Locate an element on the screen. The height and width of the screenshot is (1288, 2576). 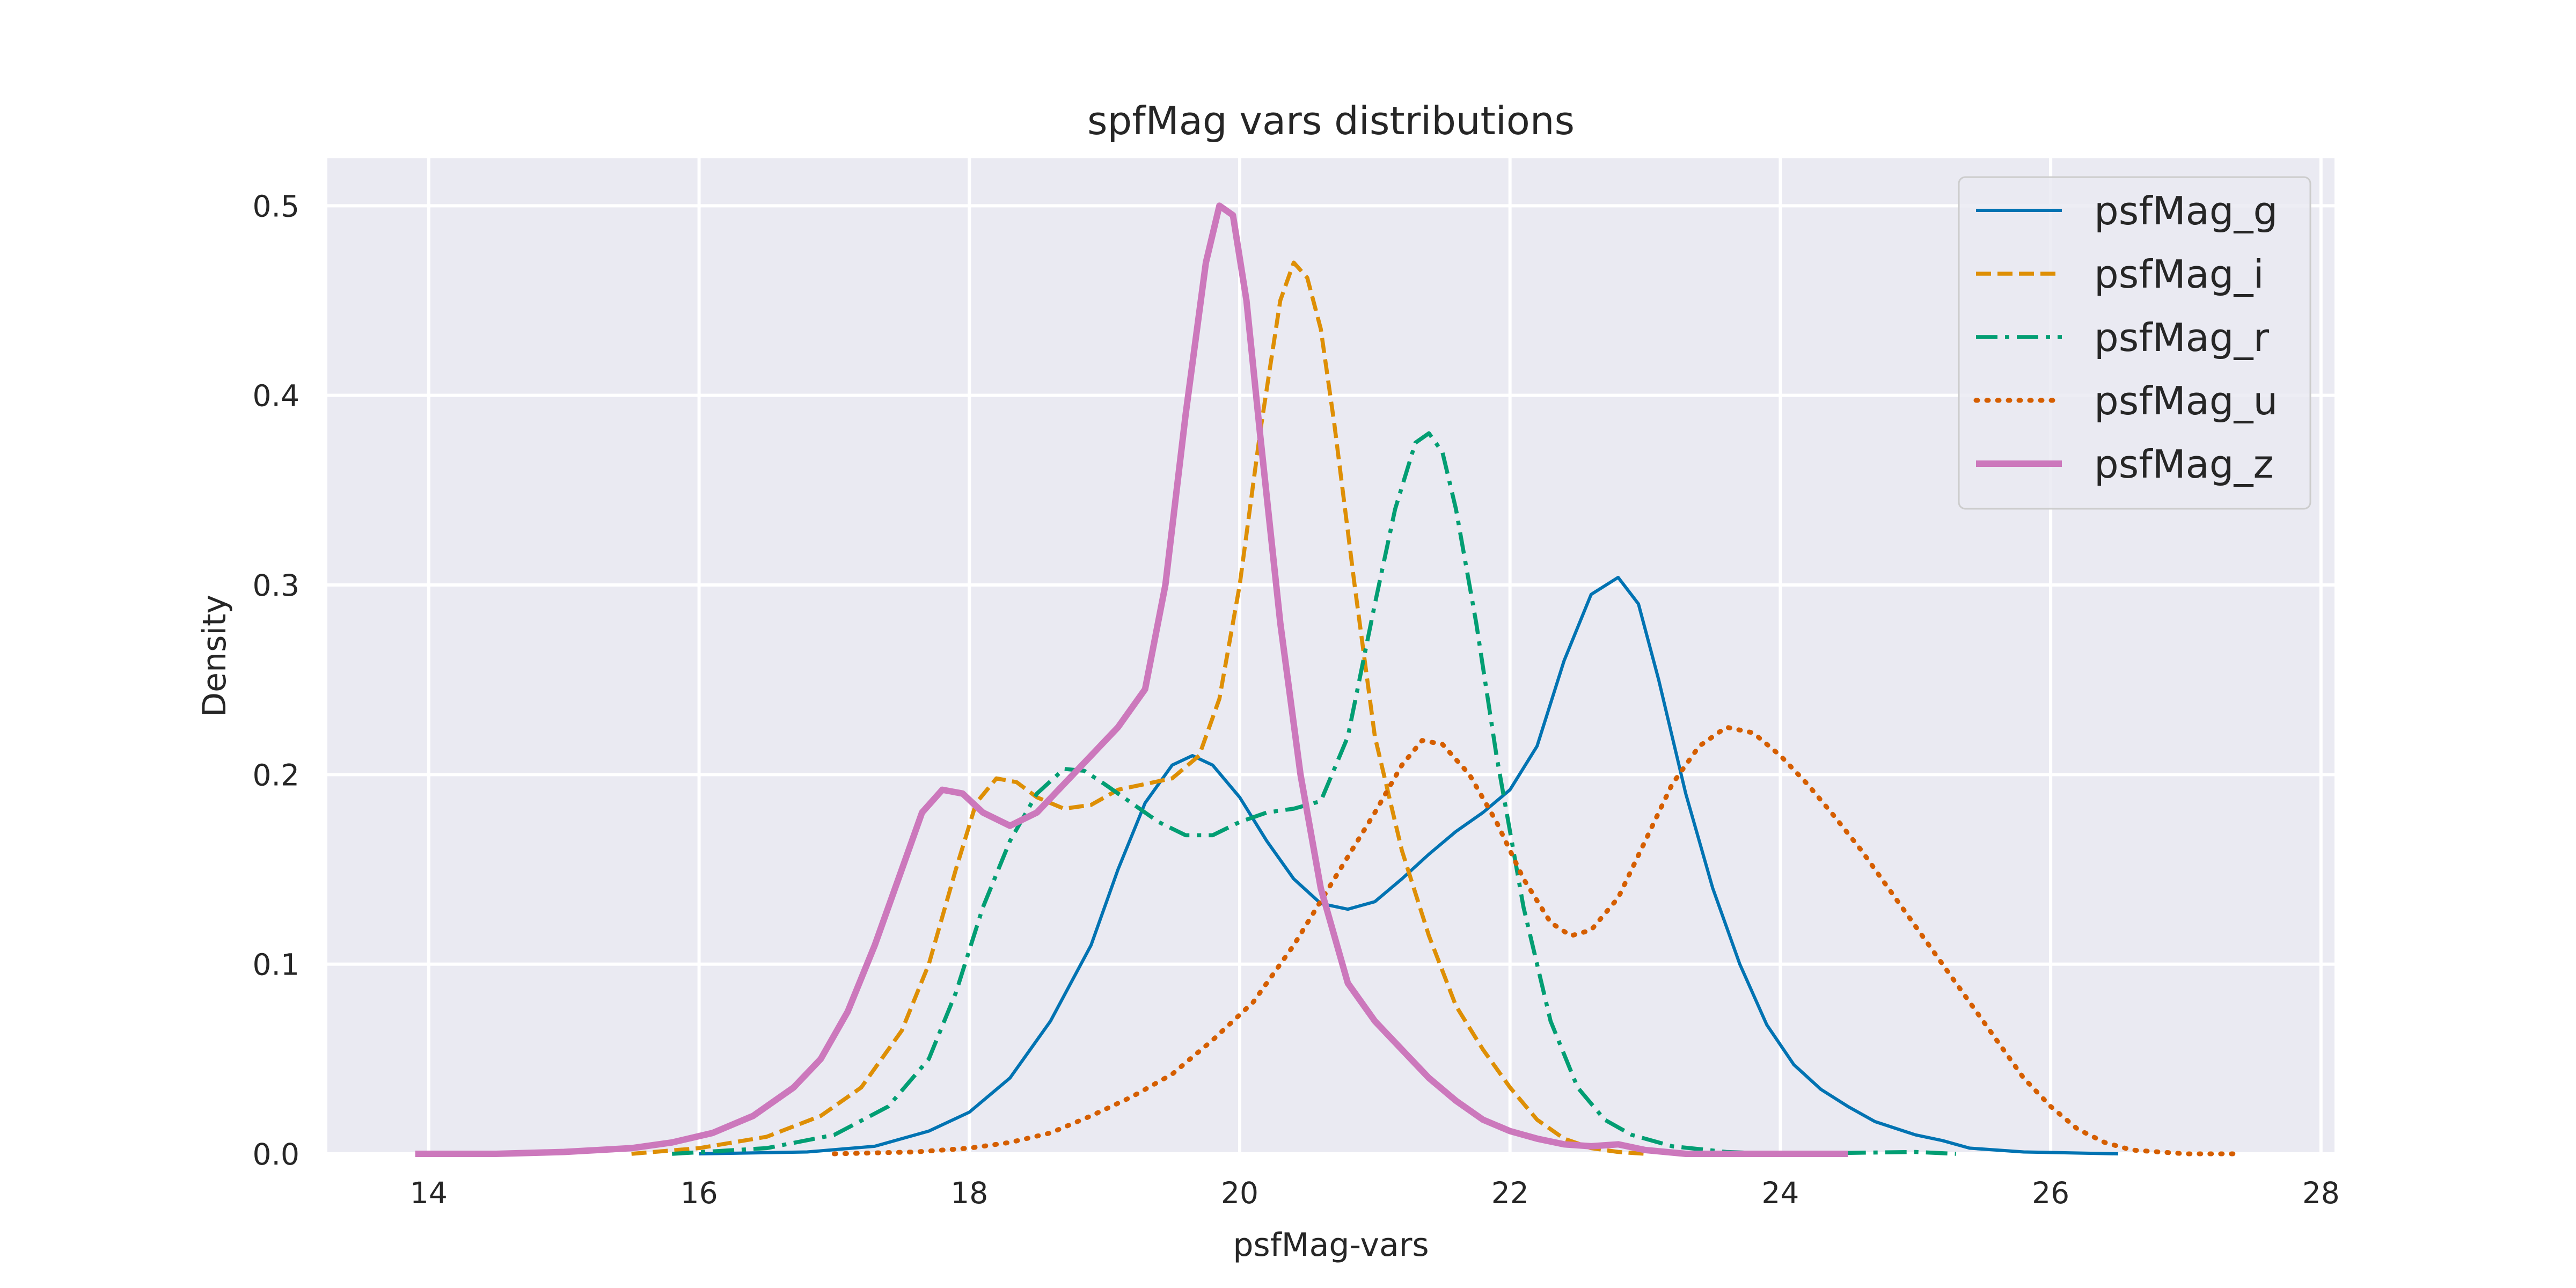
x-tick-label: 20 is located at coordinates (1239, 1193).